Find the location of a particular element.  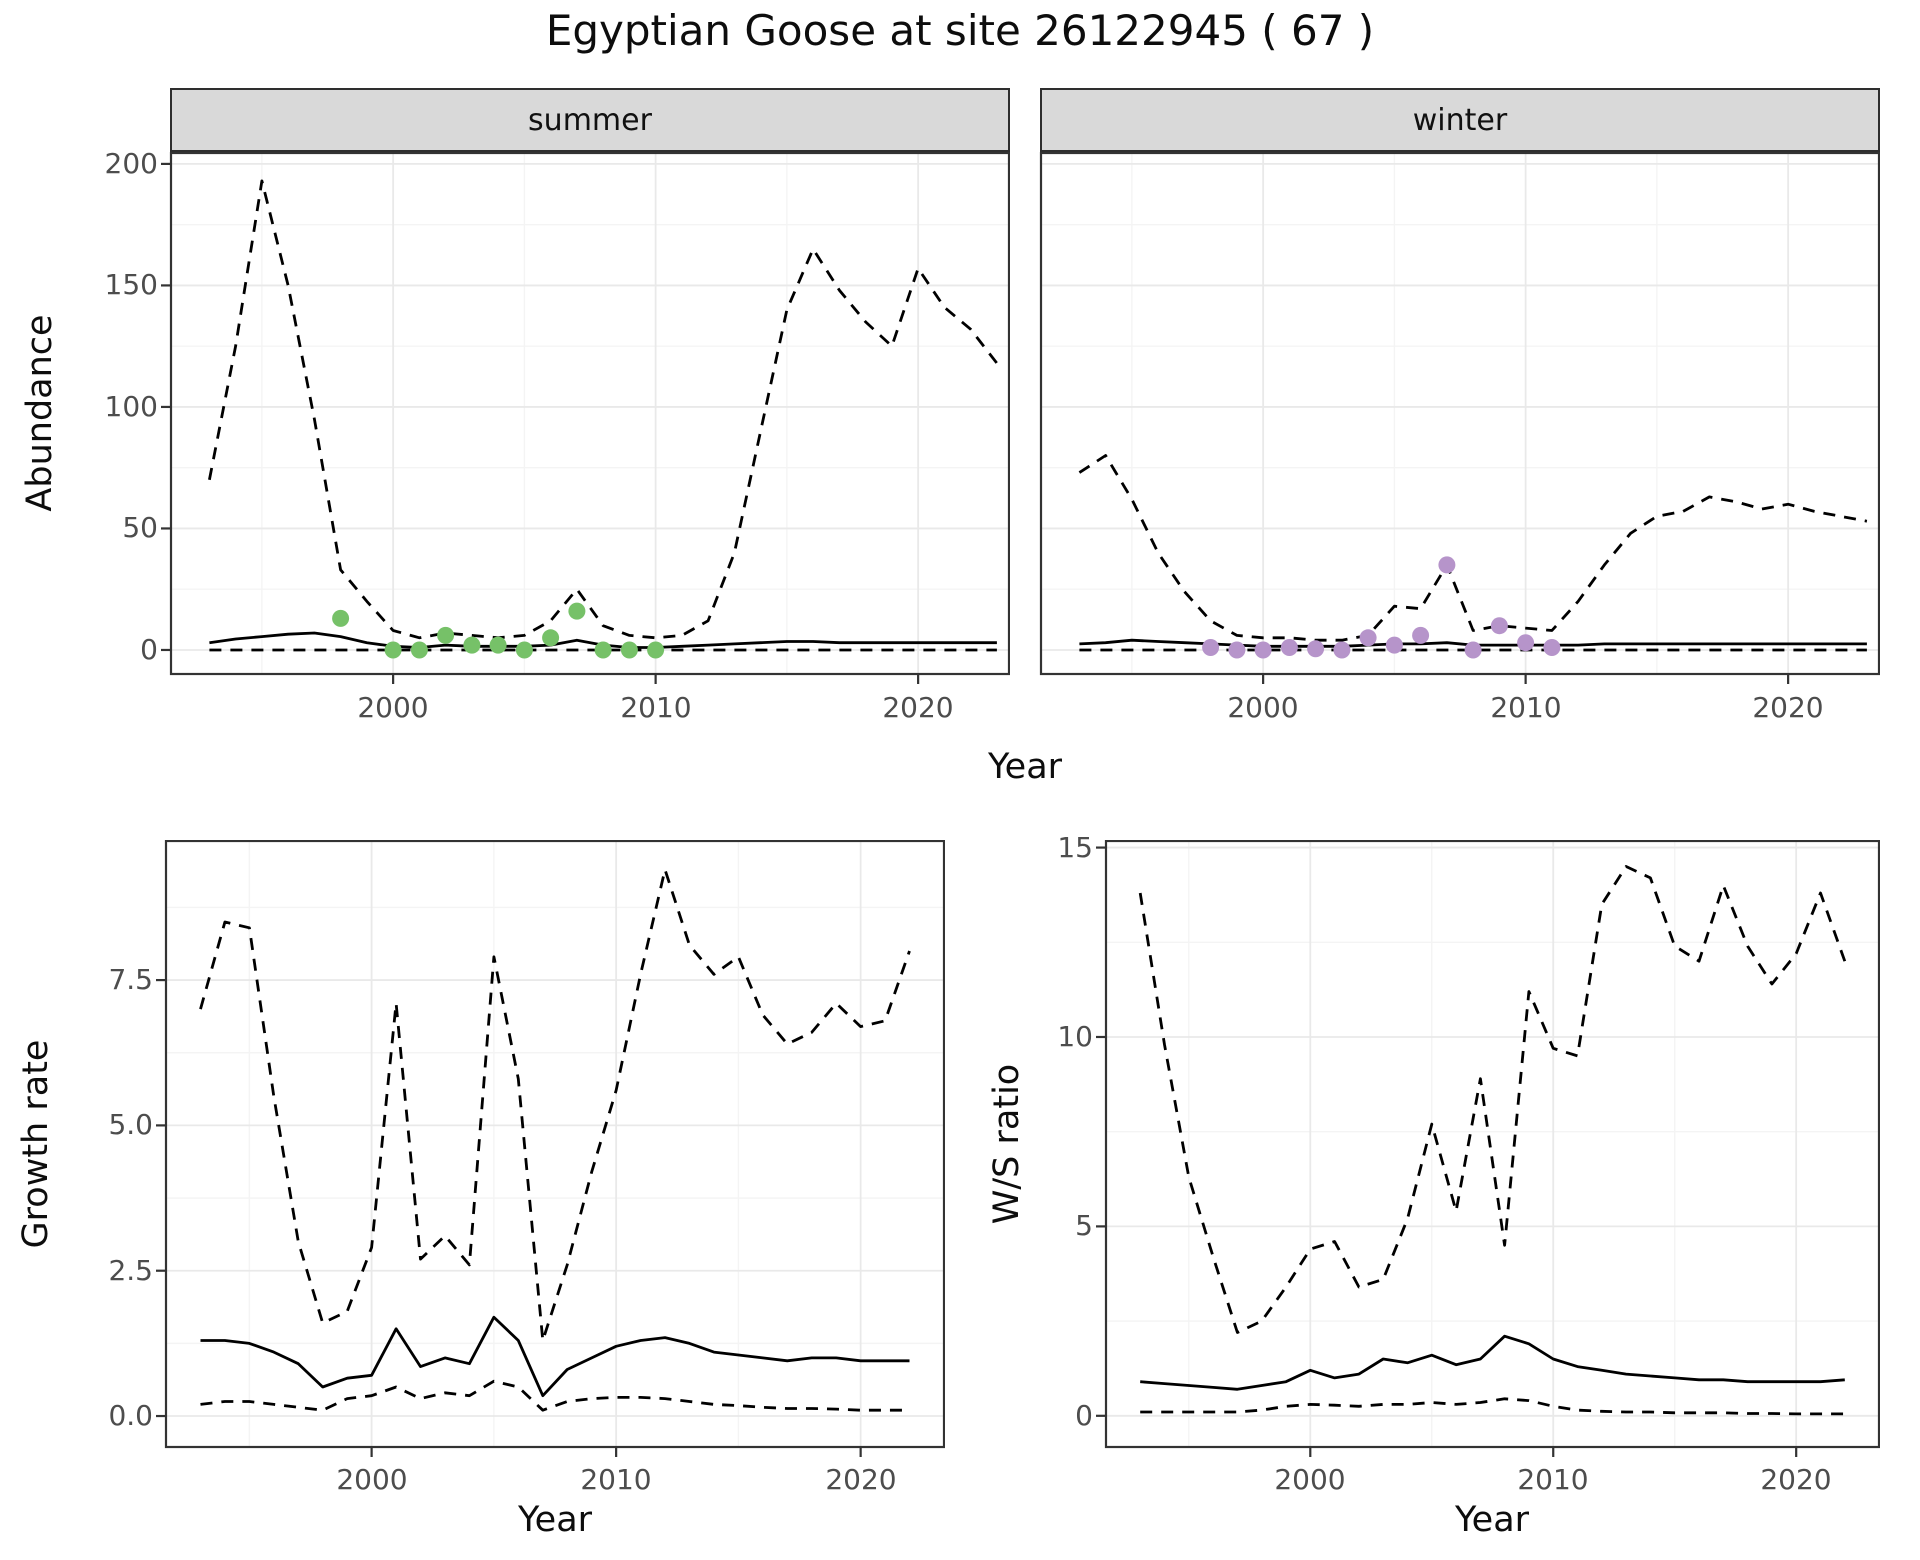

facet-label-summer: summer is located at coordinates (590, 120).